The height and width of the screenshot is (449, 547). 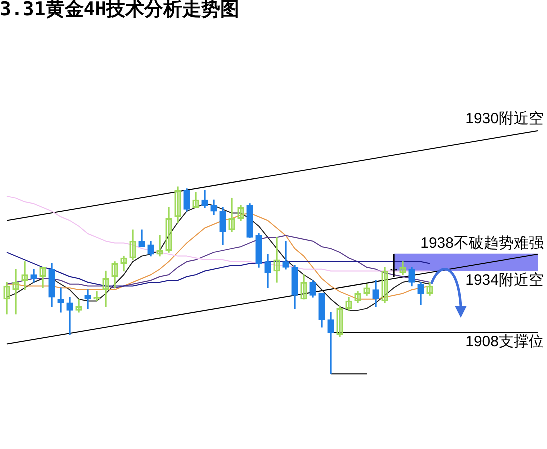 What do you see at coordinates (505, 342) in the screenshot?
I see `series-label: 1908支撑位` at bounding box center [505, 342].